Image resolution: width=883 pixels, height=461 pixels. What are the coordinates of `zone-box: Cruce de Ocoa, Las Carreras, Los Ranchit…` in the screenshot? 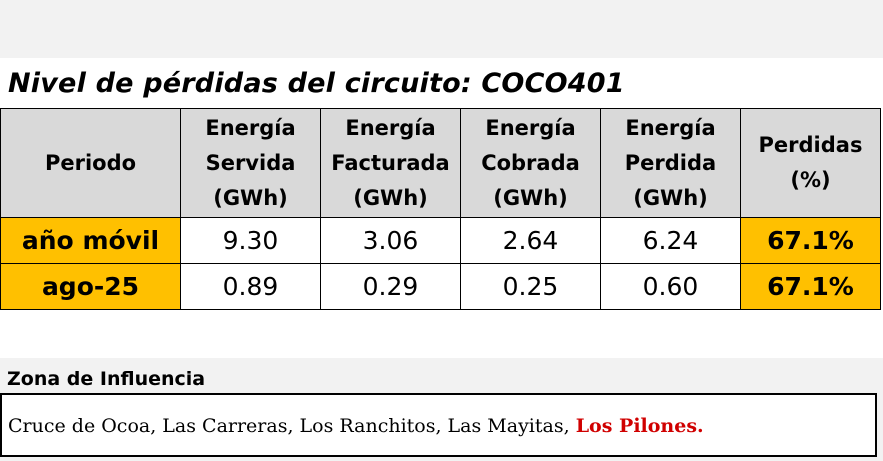 It's located at (438, 425).